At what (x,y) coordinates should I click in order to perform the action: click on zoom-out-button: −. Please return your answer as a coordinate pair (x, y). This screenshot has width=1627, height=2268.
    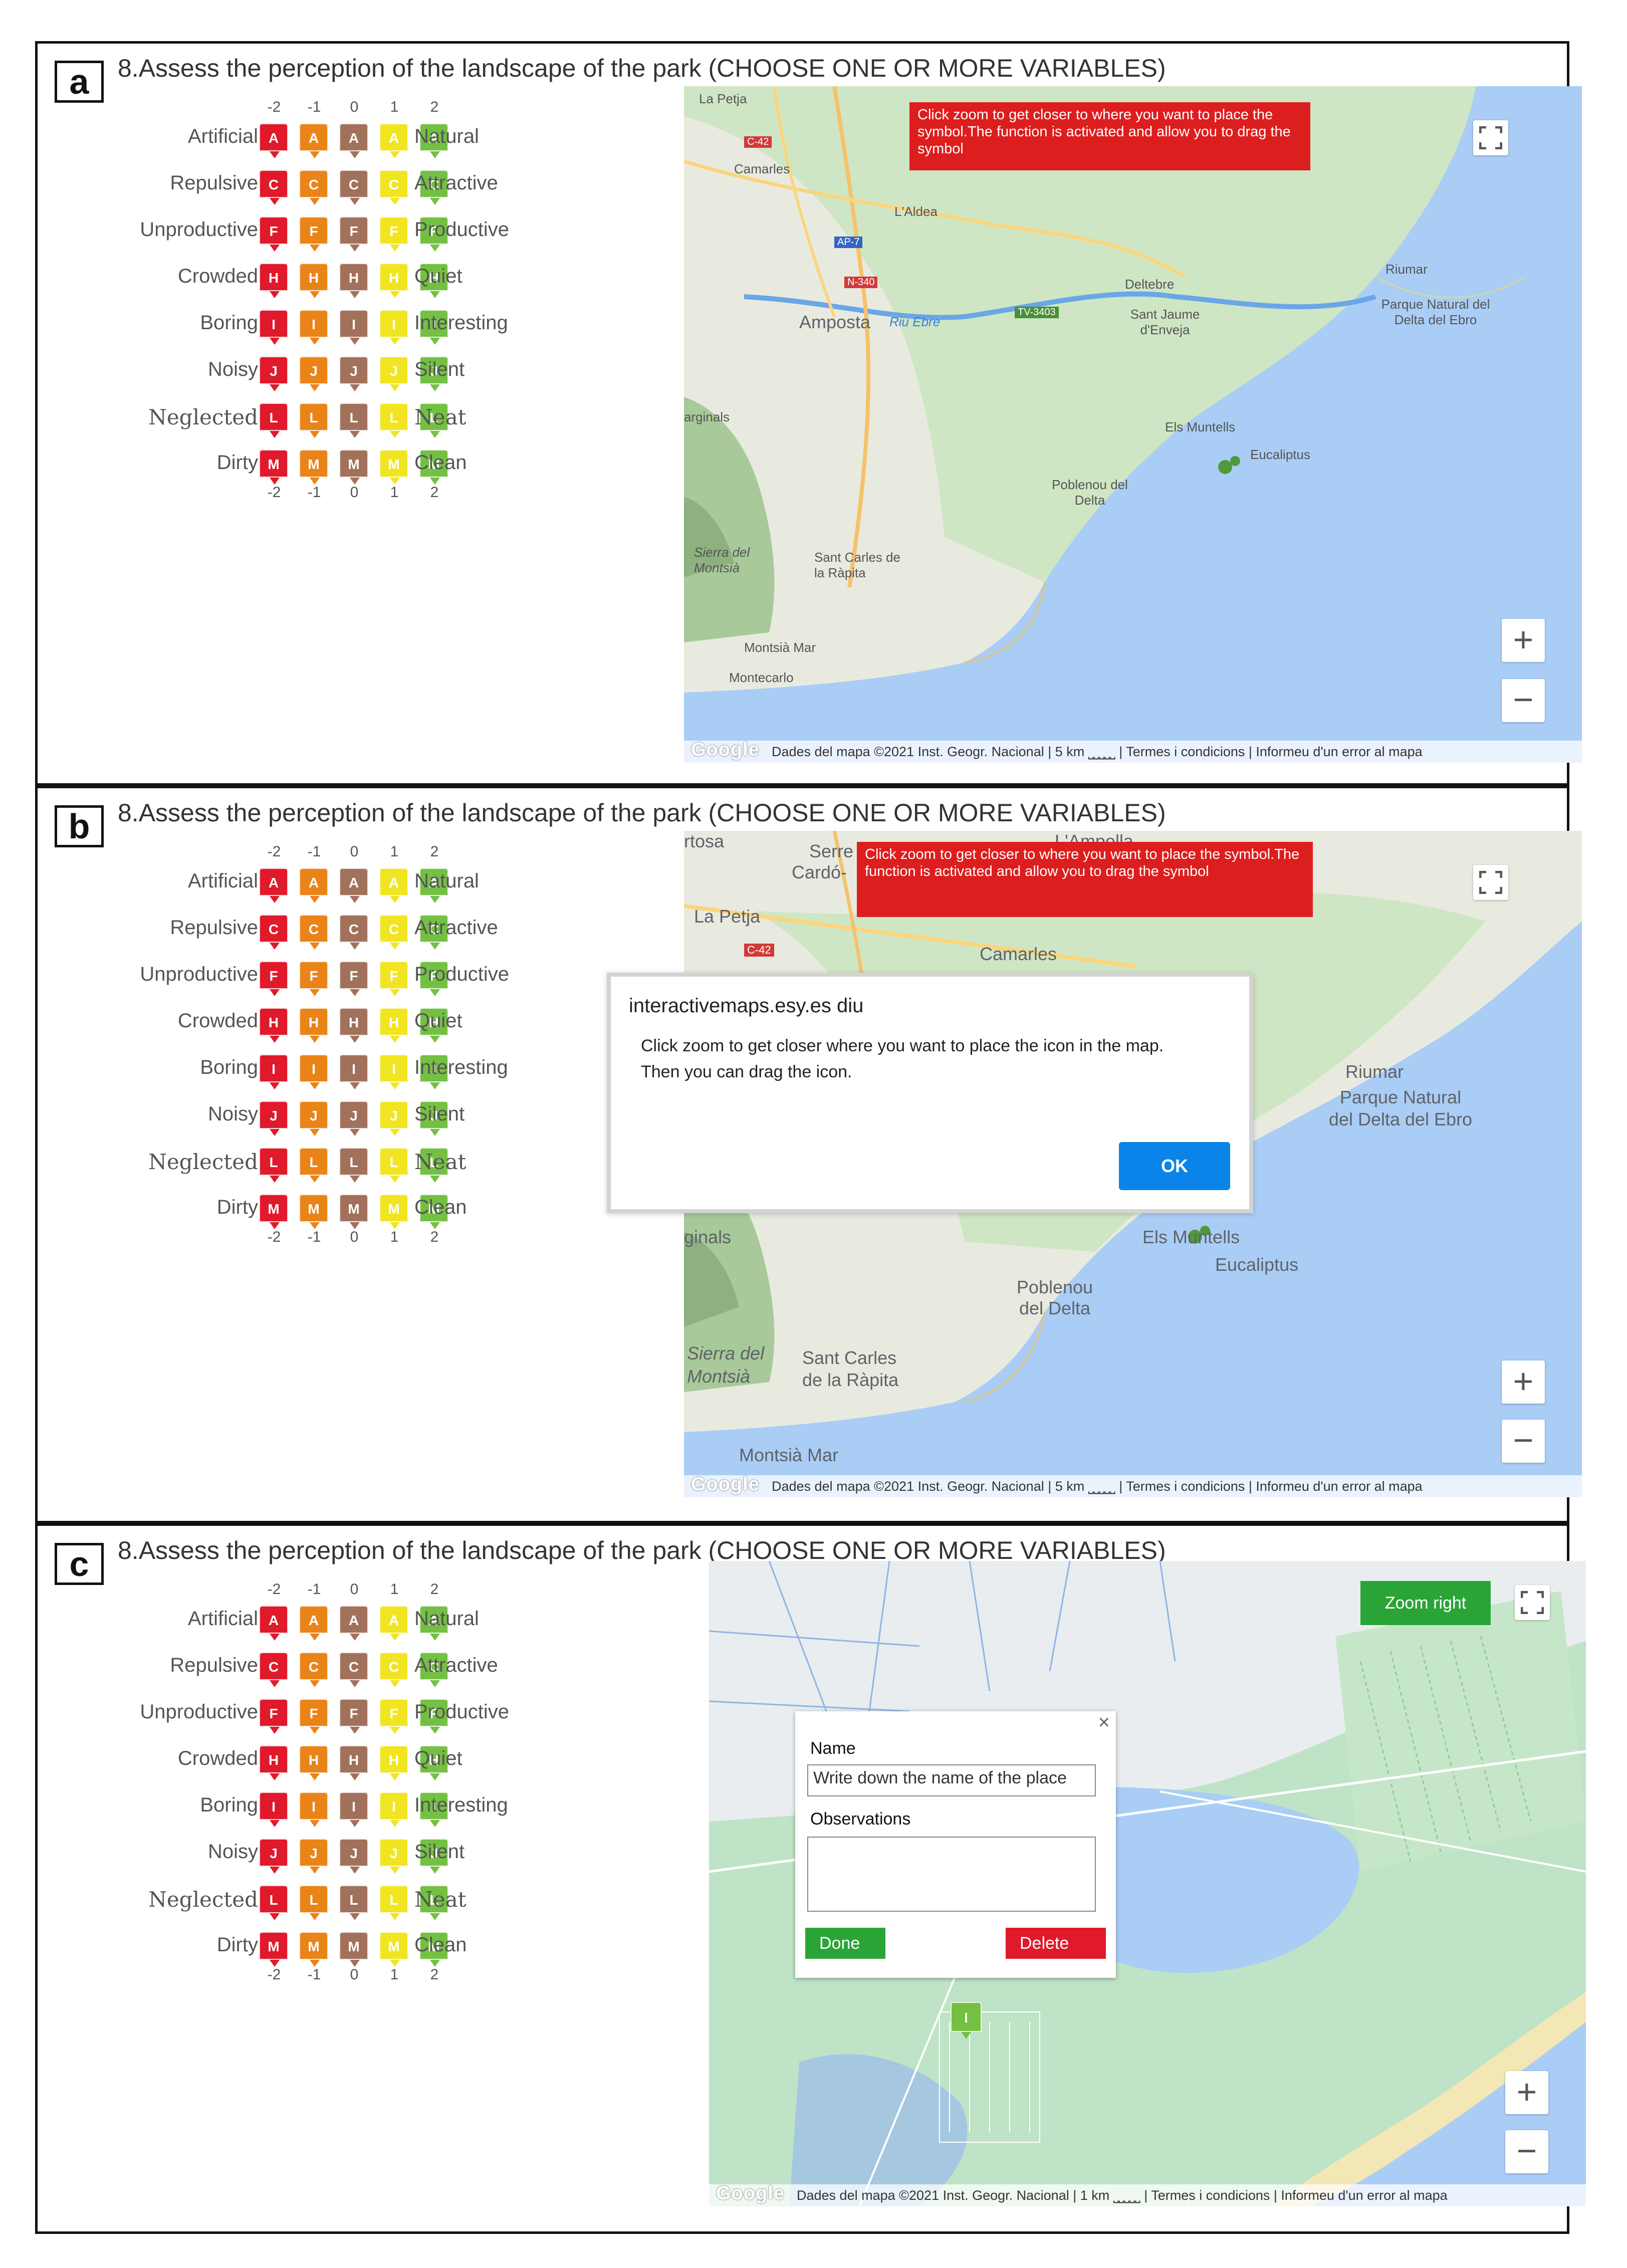
    Looking at the image, I should click on (1523, 1441).